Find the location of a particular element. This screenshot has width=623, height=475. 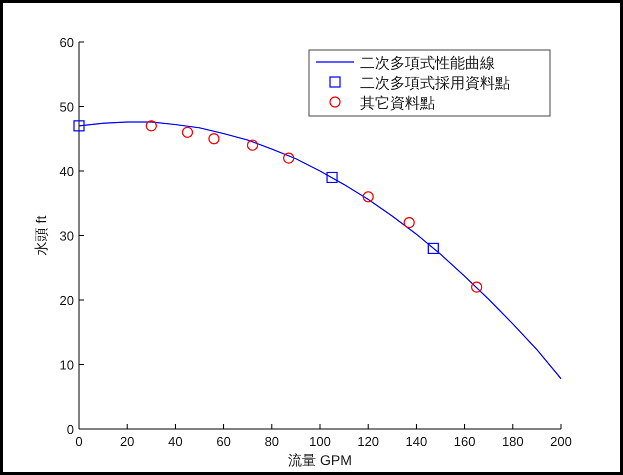

legend-label: 二次多項式採用資料點 is located at coordinates (435, 83).